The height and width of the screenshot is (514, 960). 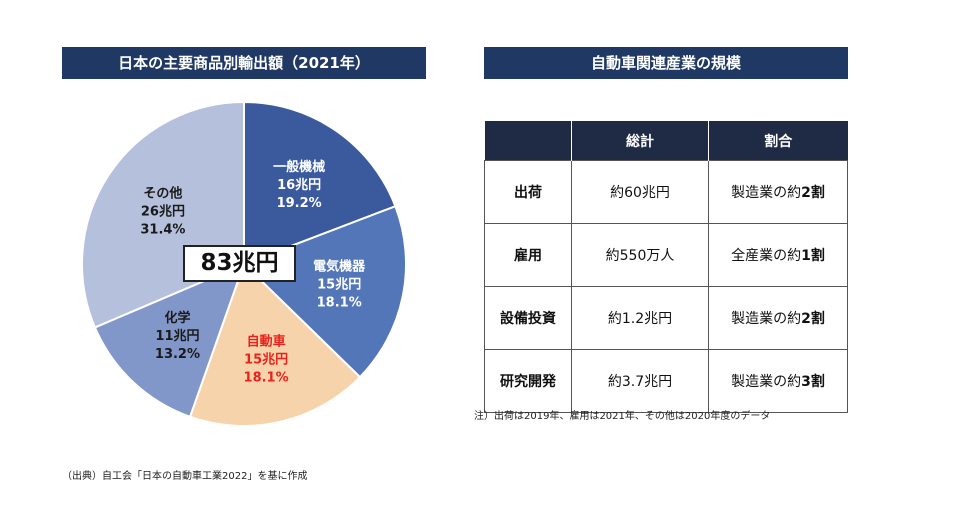 I want to click on source-citation: （出典）自工会「日本の自動車工業2022」を基に作成, so click(x=185, y=476).